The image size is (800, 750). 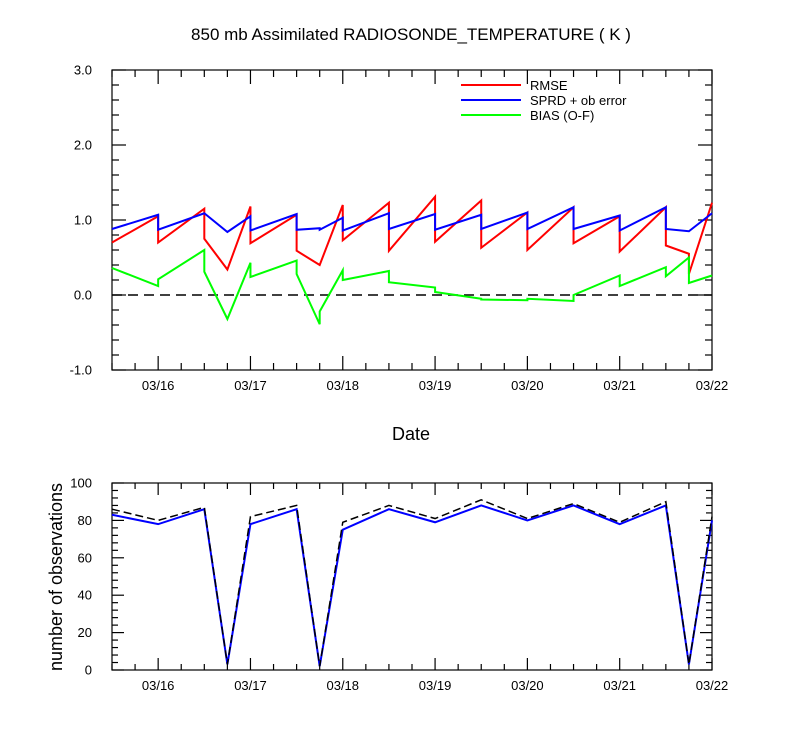 What do you see at coordinates (158, 385) in the screenshot?
I see `top-x-tick-label: 03/16` at bounding box center [158, 385].